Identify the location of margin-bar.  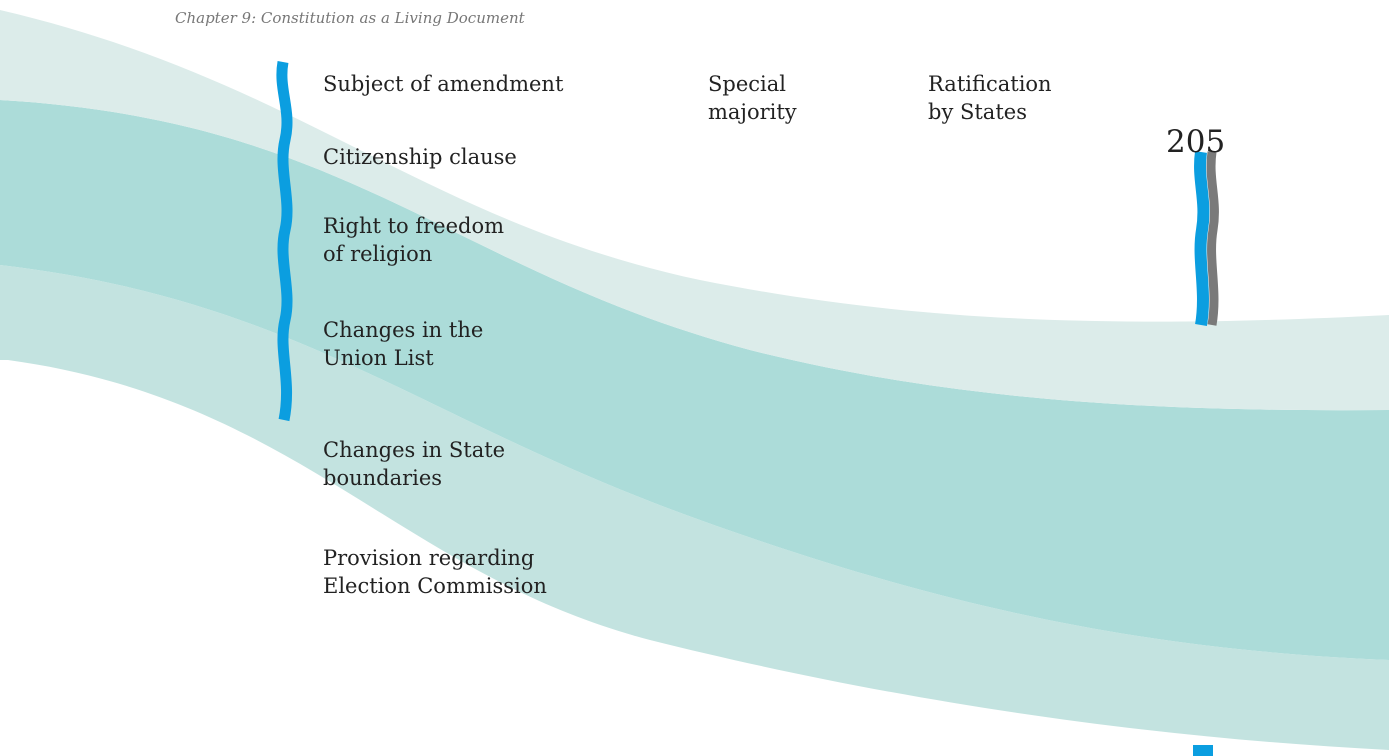
(284, 241).